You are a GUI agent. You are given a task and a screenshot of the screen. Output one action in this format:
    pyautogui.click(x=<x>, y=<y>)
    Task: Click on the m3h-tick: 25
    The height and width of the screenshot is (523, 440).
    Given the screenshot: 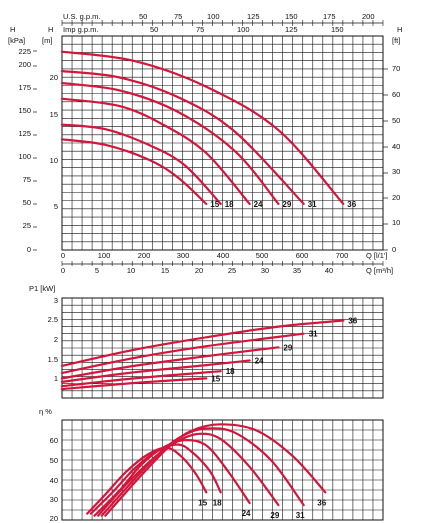 What is the action you would take?
    pyautogui.click(x=232, y=270)
    